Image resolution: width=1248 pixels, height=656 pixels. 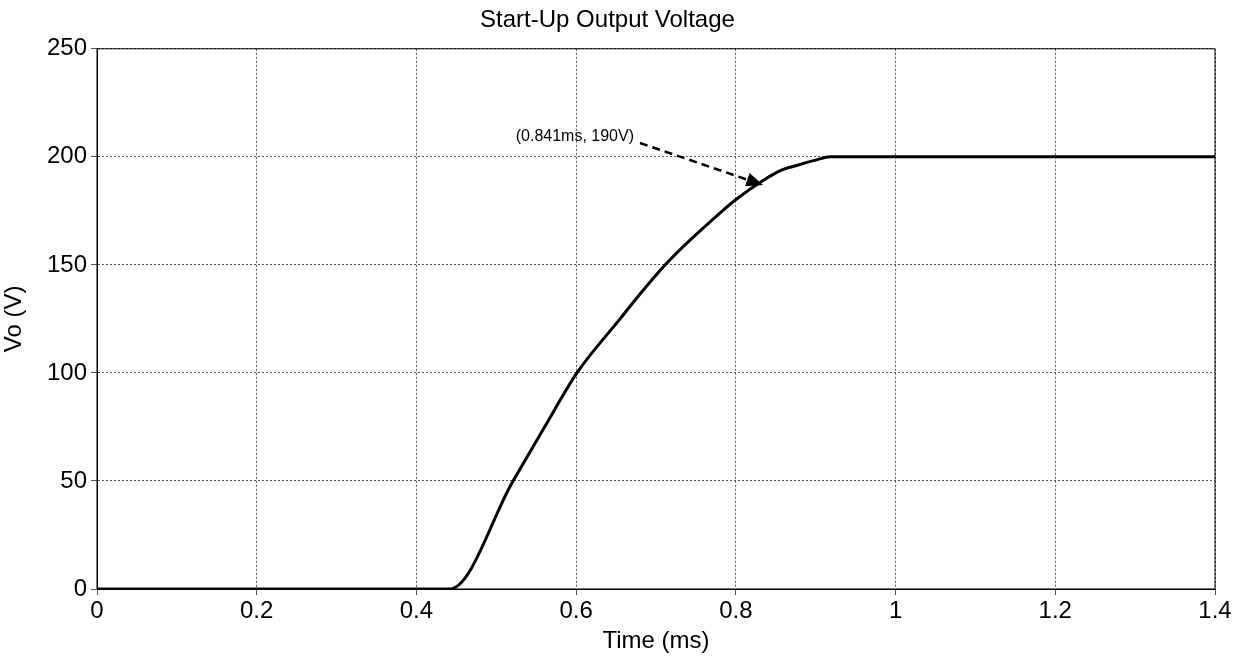 I want to click on x-tick-label: 0, so click(x=97, y=610).